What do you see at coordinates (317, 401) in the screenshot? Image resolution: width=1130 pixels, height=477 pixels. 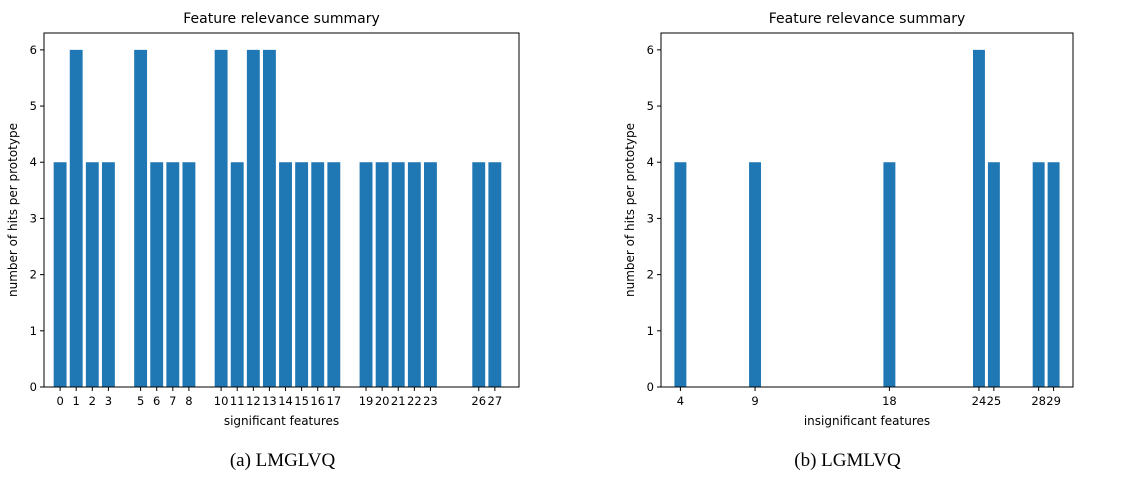 I see `x-tick-label-16: 16` at bounding box center [317, 401].